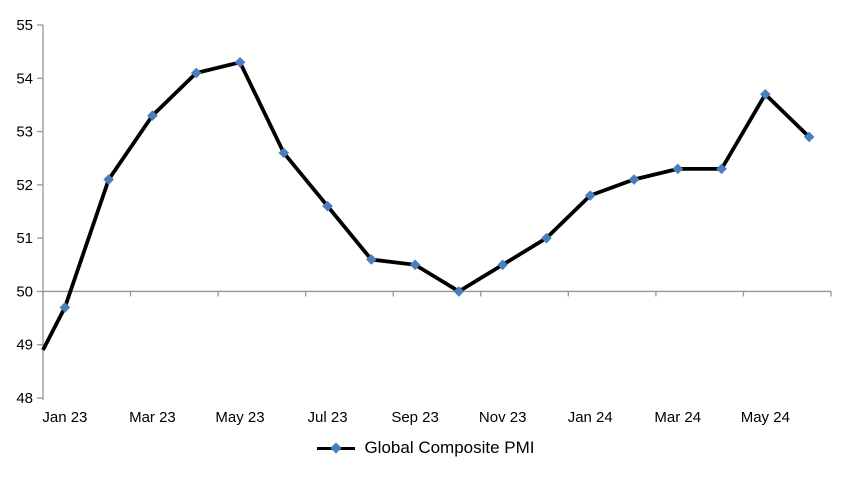 The image size is (852, 481). What do you see at coordinates (328, 417) in the screenshot?
I see `x-axis-tick-label: Jul 23` at bounding box center [328, 417].